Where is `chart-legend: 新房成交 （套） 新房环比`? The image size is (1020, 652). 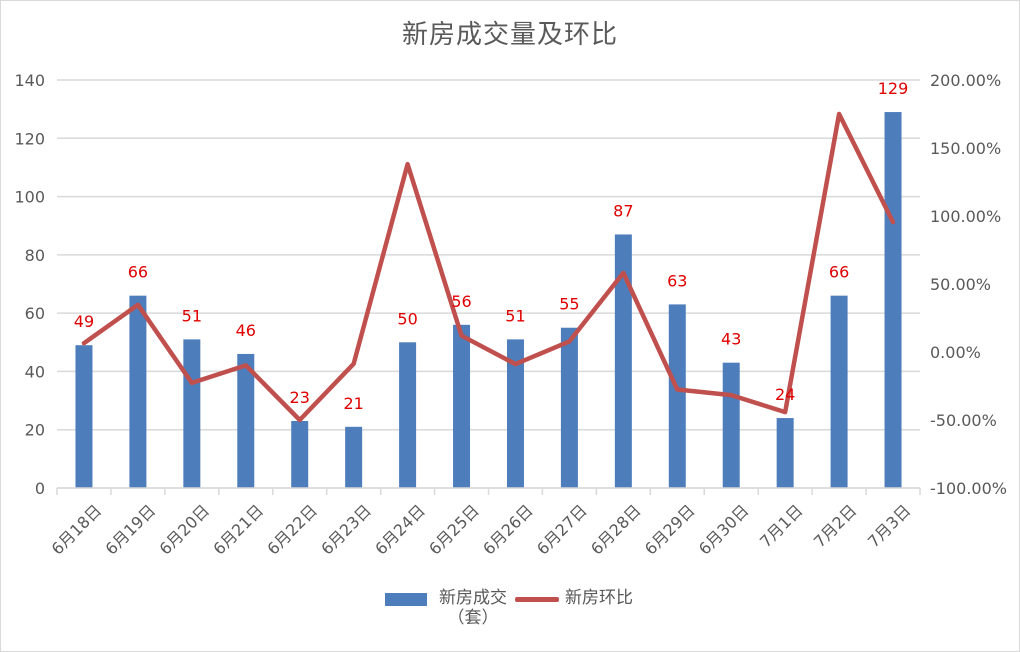 chart-legend: 新房成交 （套） 新房环比 is located at coordinates (509, 608).